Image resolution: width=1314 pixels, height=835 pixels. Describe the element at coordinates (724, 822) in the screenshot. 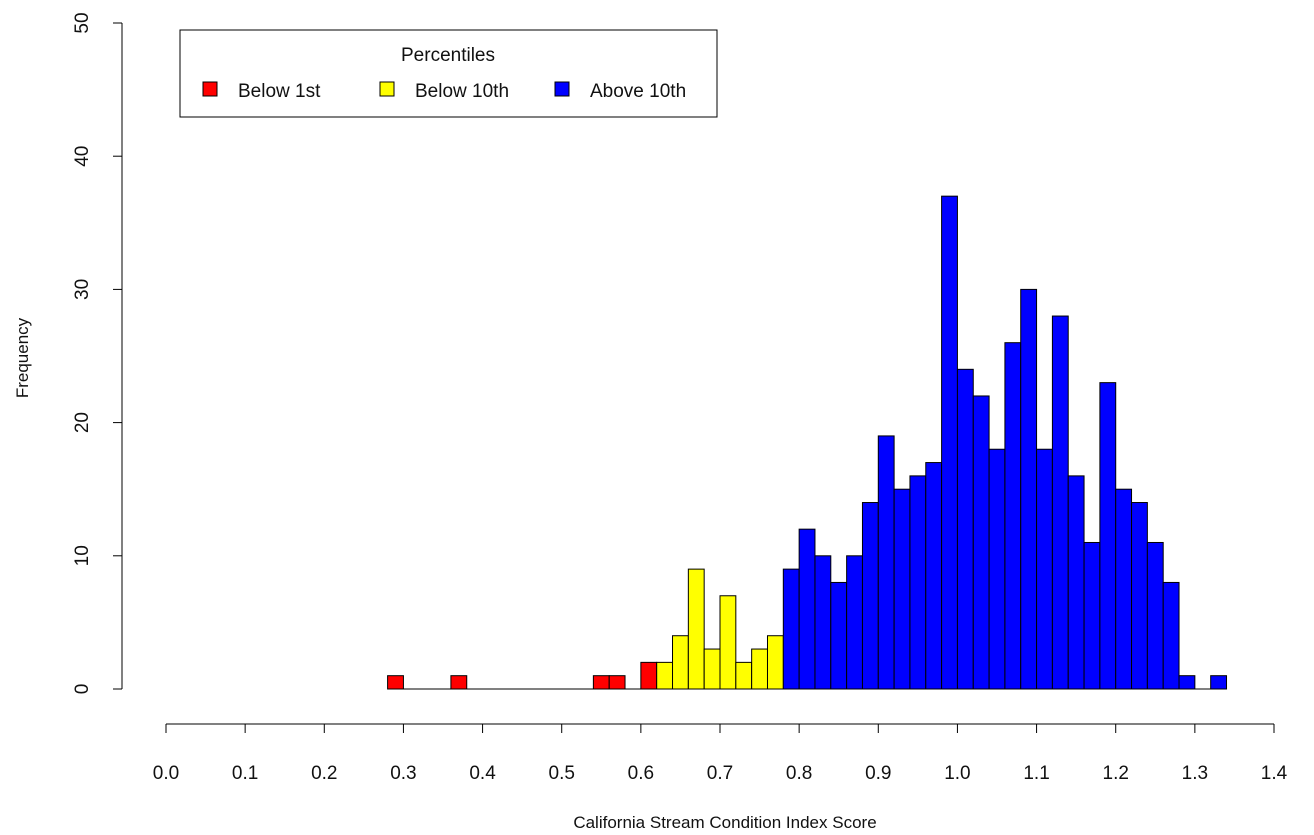

I see `x-axis-title: California Stream Condition Index Score` at that location.